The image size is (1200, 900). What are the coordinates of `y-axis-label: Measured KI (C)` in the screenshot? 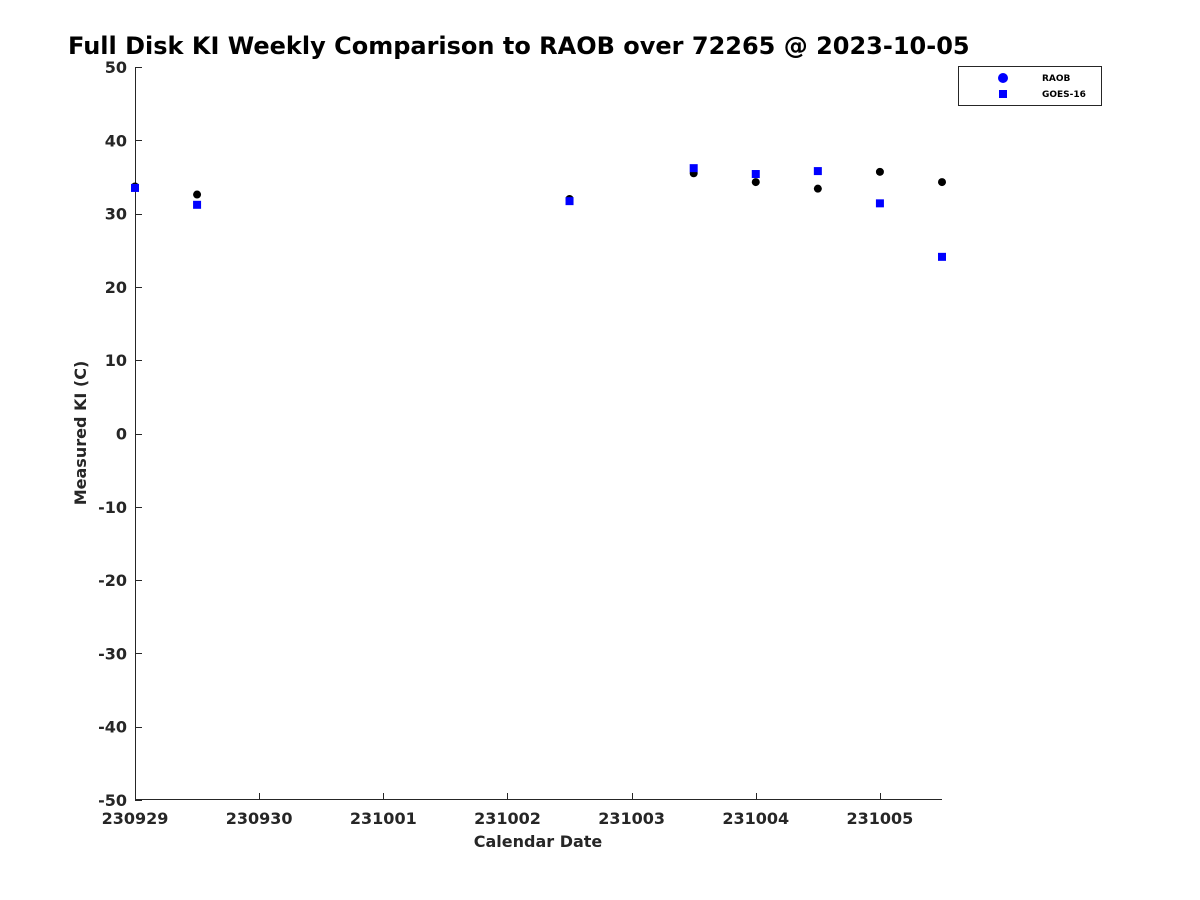 It's located at (80, 433).